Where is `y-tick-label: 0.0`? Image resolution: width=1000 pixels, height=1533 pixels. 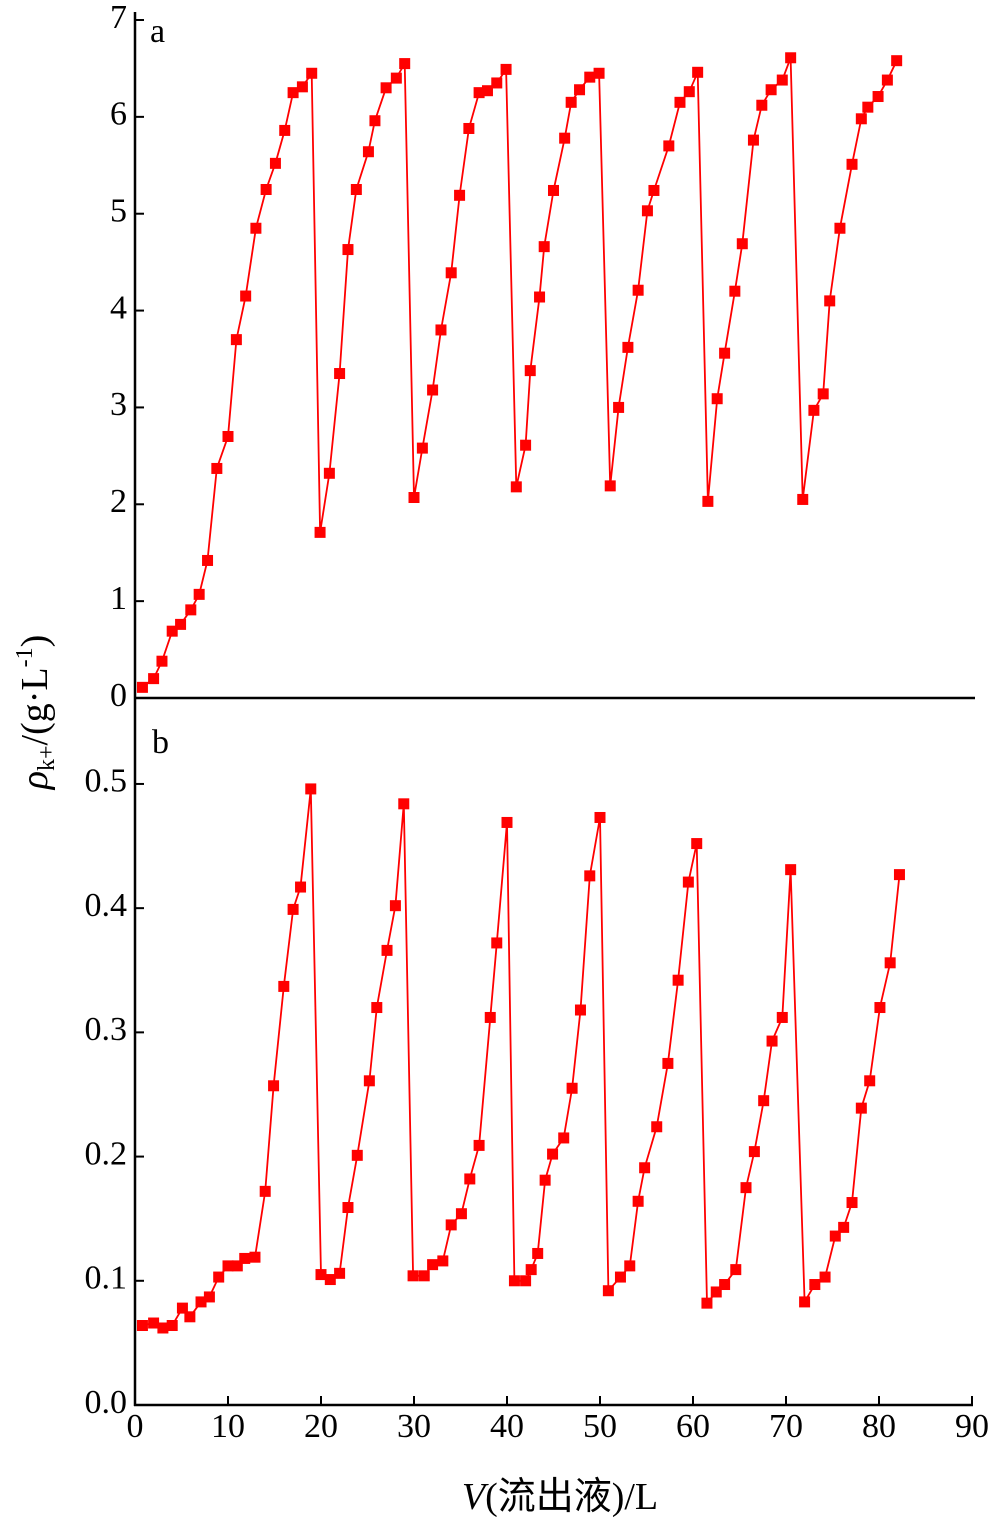
y-tick-label: 0.0 is located at coordinates (106, 1402).